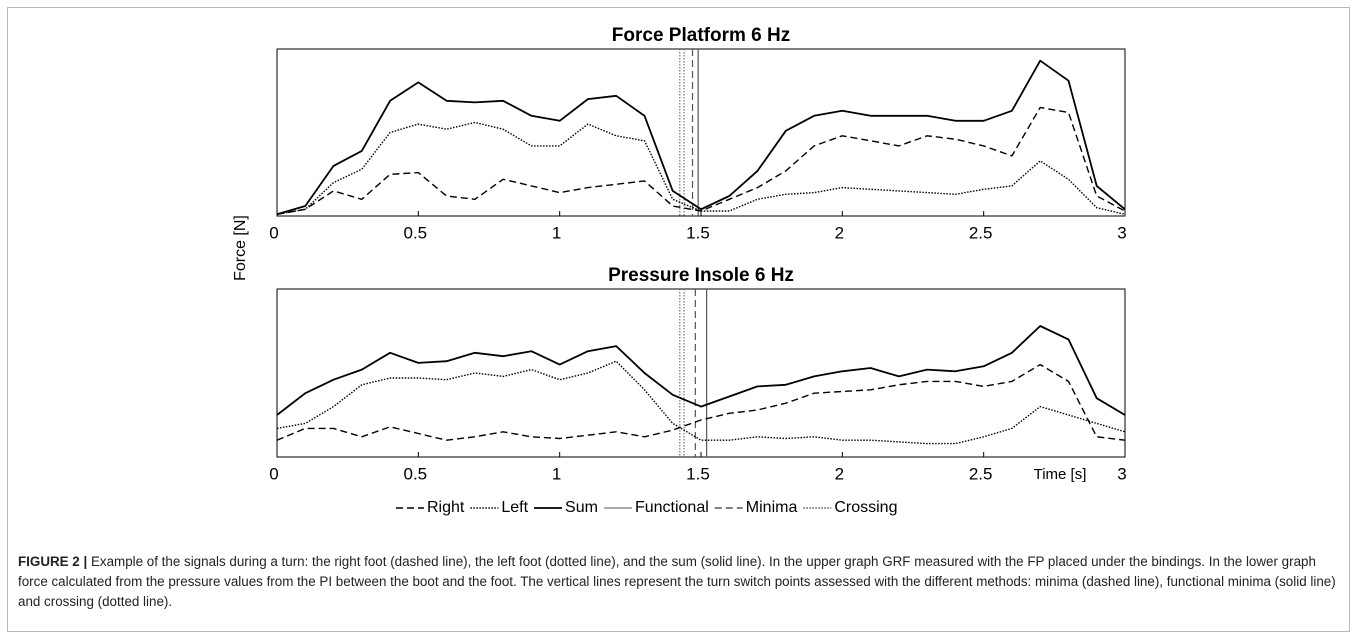 Image resolution: width=1357 pixels, height=639 pixels. What do you see at coordinates (865, 507) in the screenshot?
I see `legend-label: Crossing` at bounding box center [865, 507].